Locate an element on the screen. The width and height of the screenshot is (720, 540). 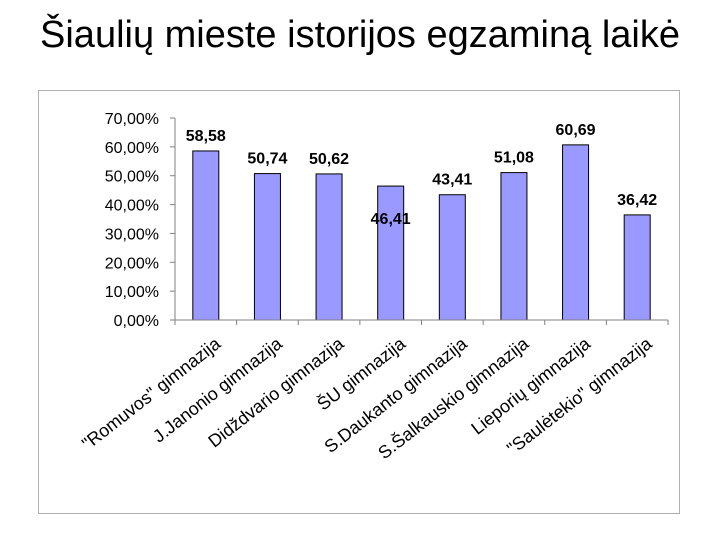
y-tick-label: 20,00% is located at coordinates (132, 263).